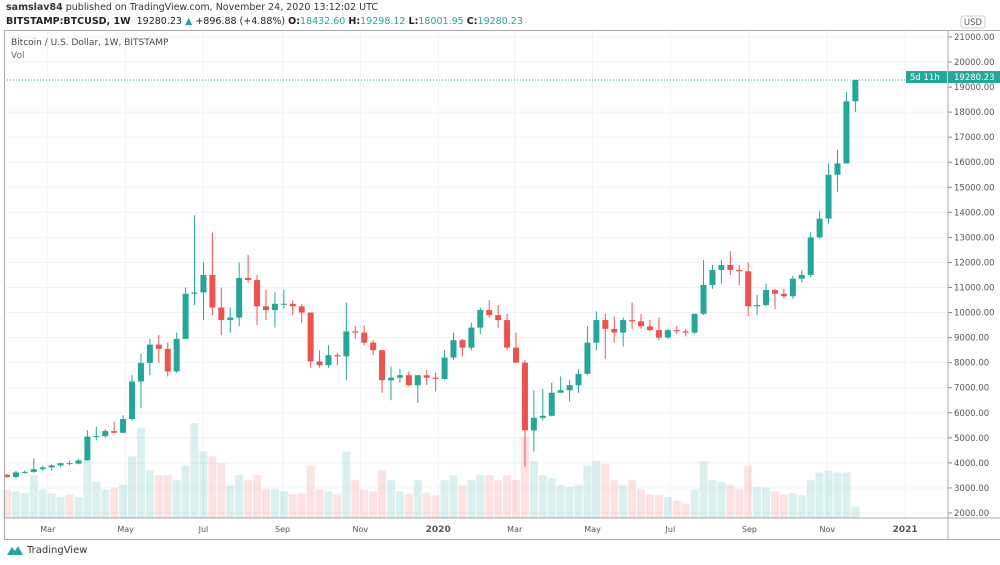 The image size is (1000, 565). Describe the element at coordinates (974, 289) in the screenshot. I see `y-tick-label: 11000.00` at that location.